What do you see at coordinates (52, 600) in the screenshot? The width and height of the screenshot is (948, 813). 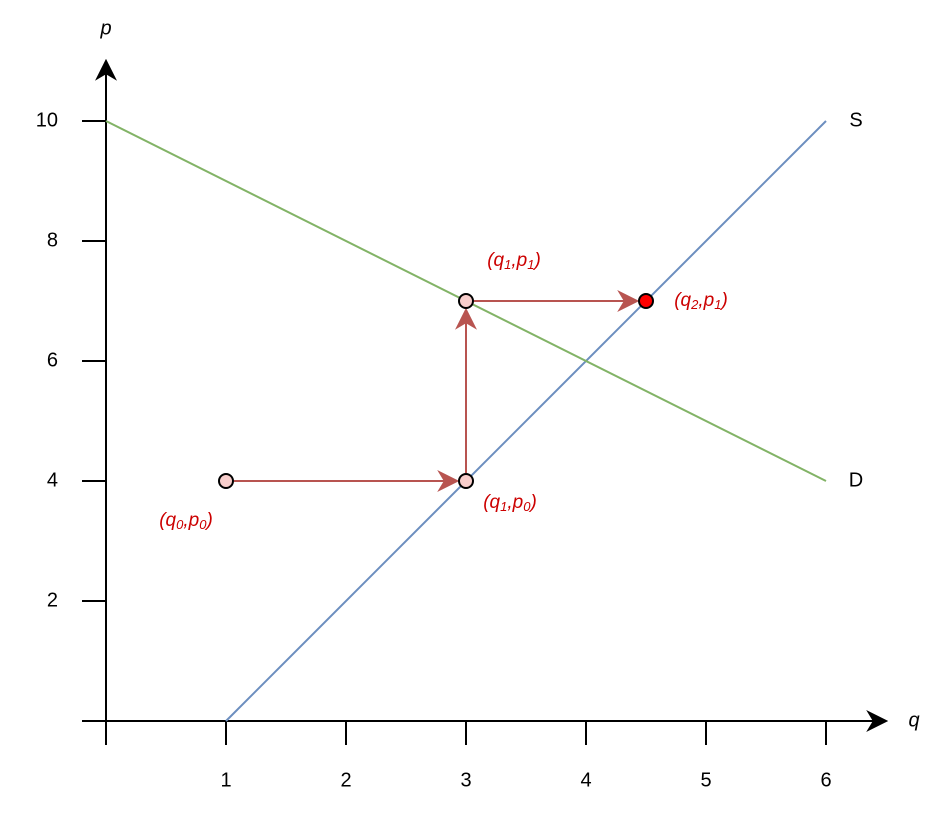 I see `y-tick-label: 2` at bounding box center [52, 600].